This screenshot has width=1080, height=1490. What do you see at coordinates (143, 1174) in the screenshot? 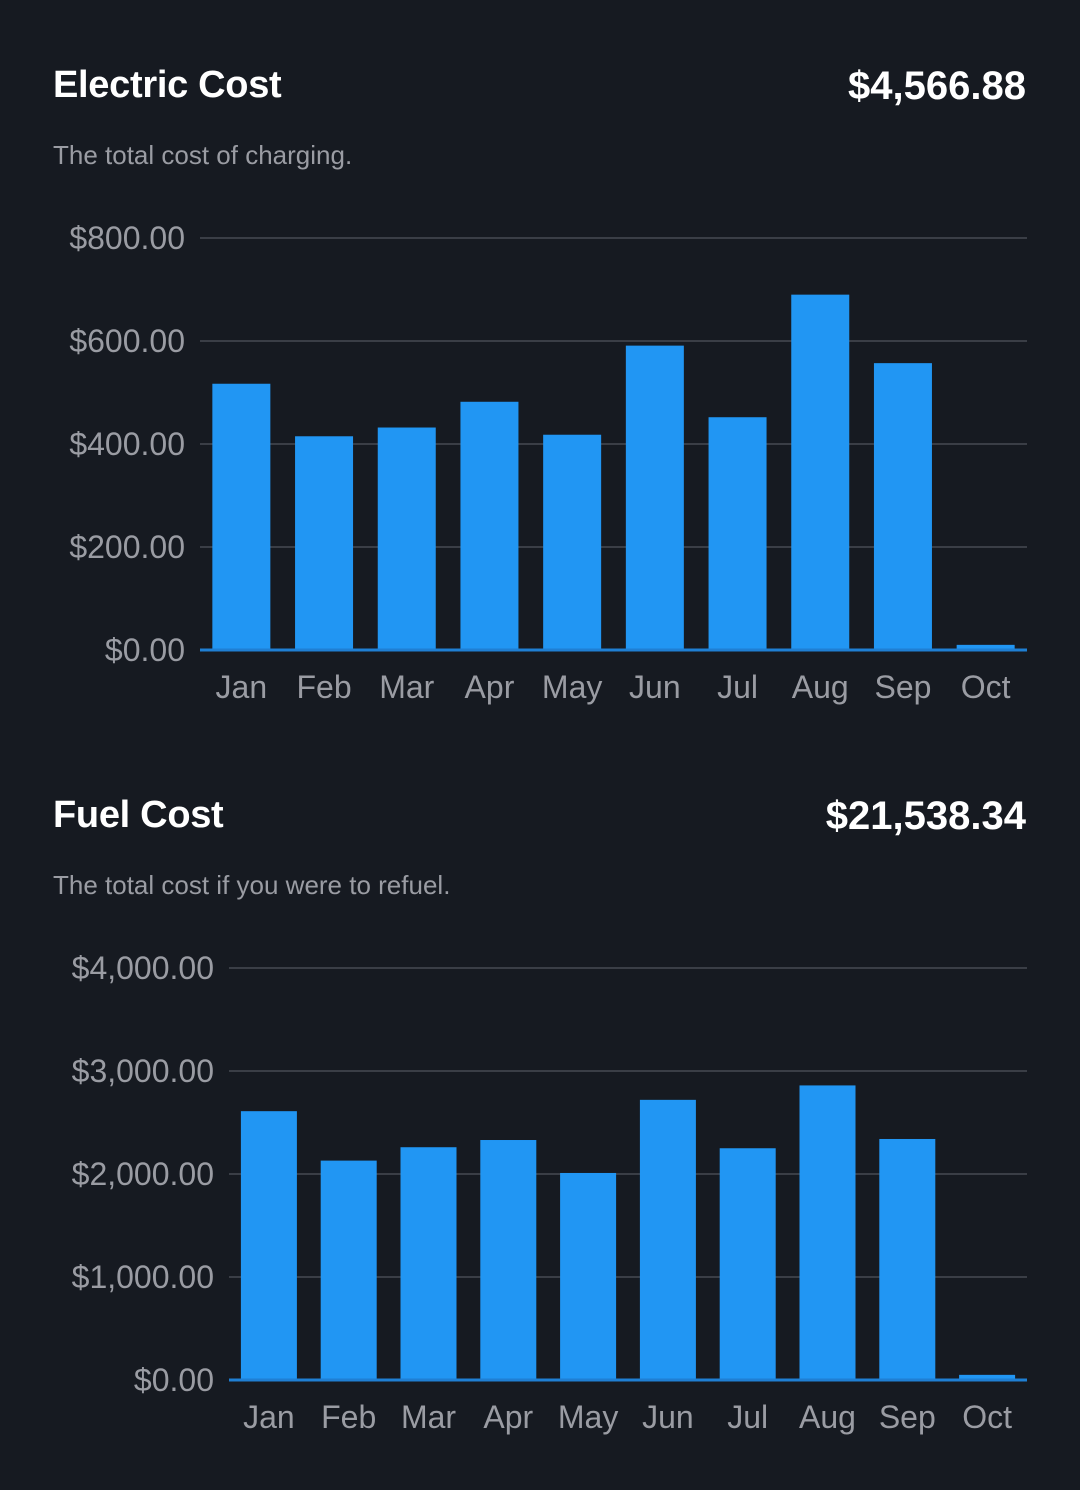
I see `y-tick-label: $2,000.00` at bounding box center [143, 1174].